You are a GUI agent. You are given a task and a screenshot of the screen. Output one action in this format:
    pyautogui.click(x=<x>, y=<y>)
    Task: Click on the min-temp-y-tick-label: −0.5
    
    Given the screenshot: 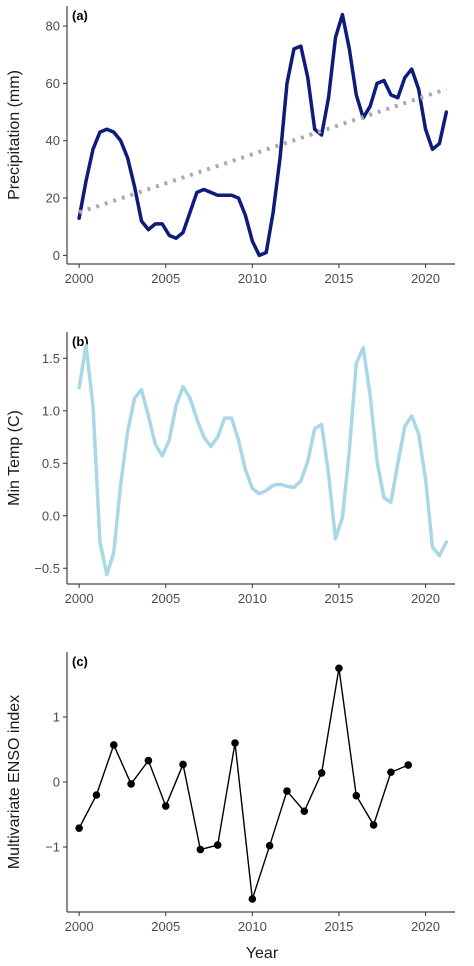 What is the action you would take?
    pyautogui.click(x=47, y=568)
    